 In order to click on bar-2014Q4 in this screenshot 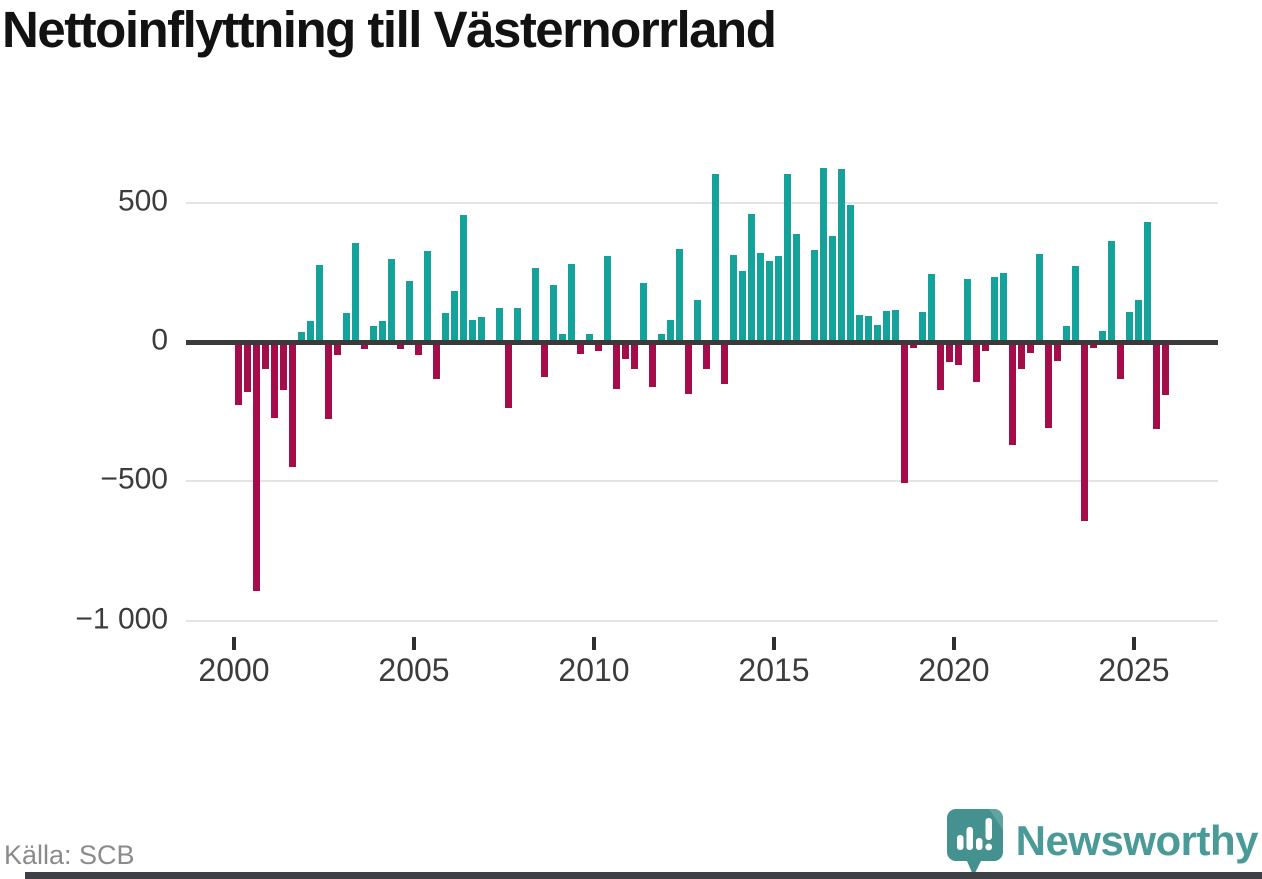, I will do `click(769, 301)`.